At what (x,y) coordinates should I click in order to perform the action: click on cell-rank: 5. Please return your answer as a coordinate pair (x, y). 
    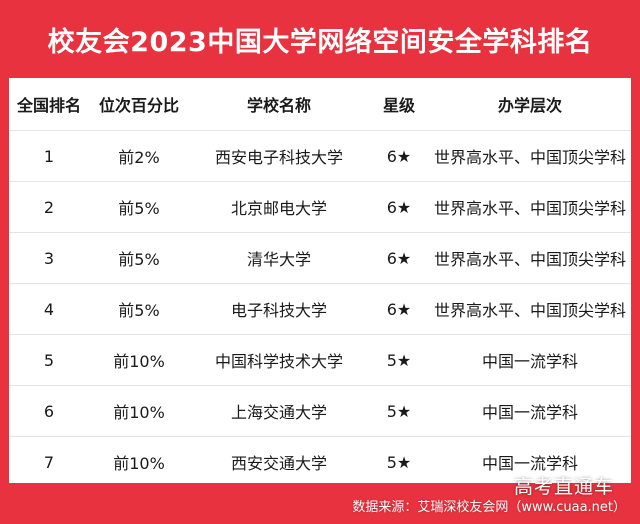
    Looking at the image, I should click on (49, 360).